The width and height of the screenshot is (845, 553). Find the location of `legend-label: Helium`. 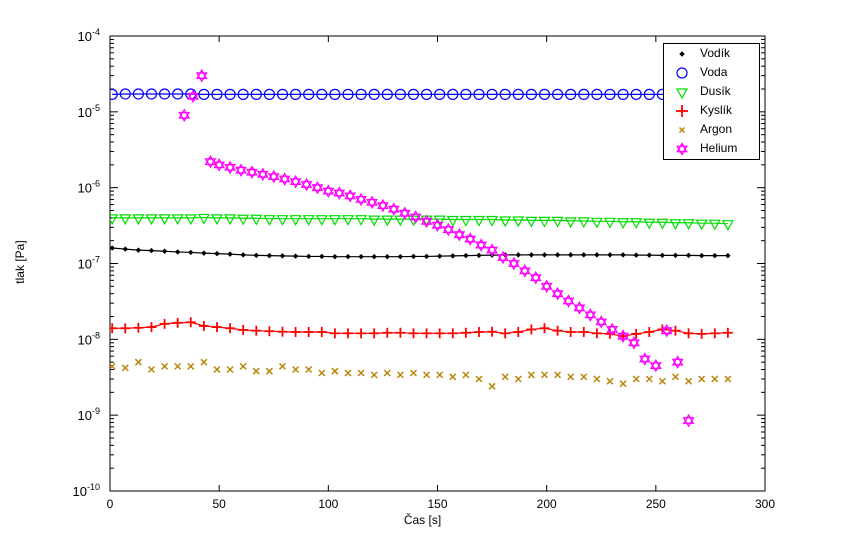

legend-label: Helium is located at coordinates (719, 148).